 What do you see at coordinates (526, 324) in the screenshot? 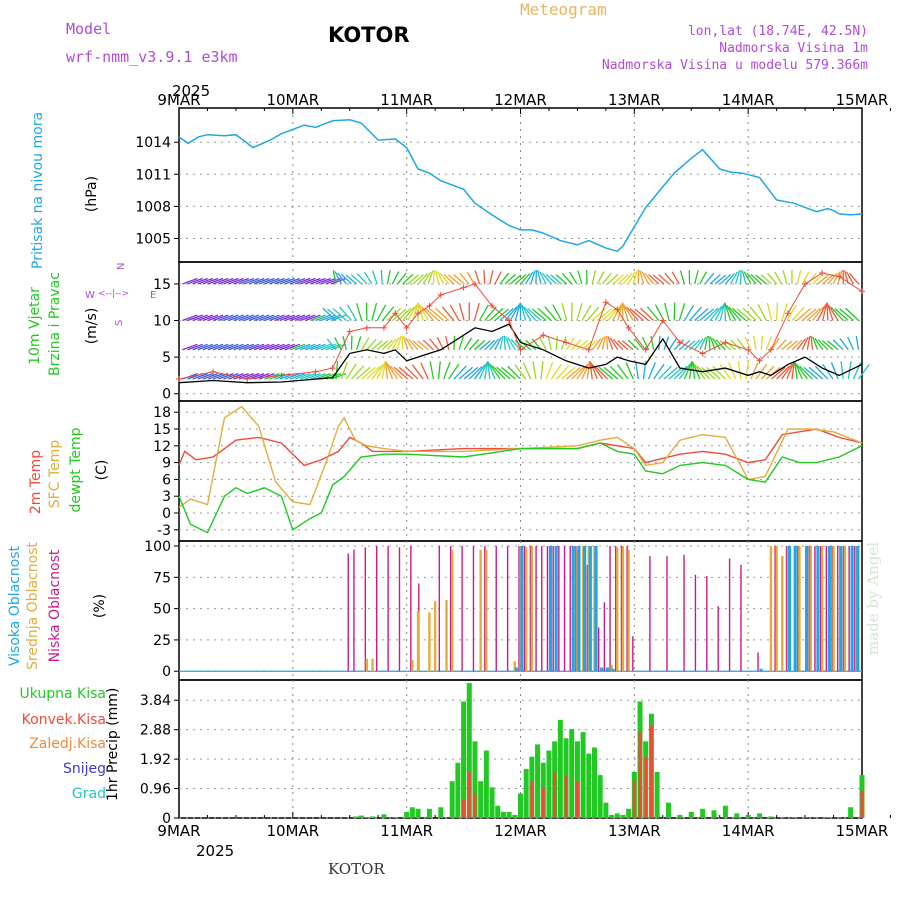
I see `wind-arrows-group` at bounding box center [526, 324].